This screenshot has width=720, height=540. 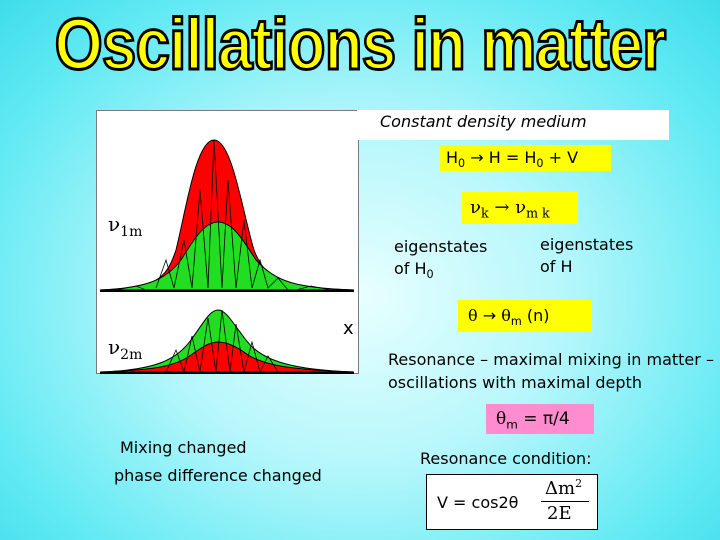 What do you see at coordinates (218, 461) in the screenshot?
I see `mixing-changed: Mixing changed phase difference changed` at bounding box center [218, 461].